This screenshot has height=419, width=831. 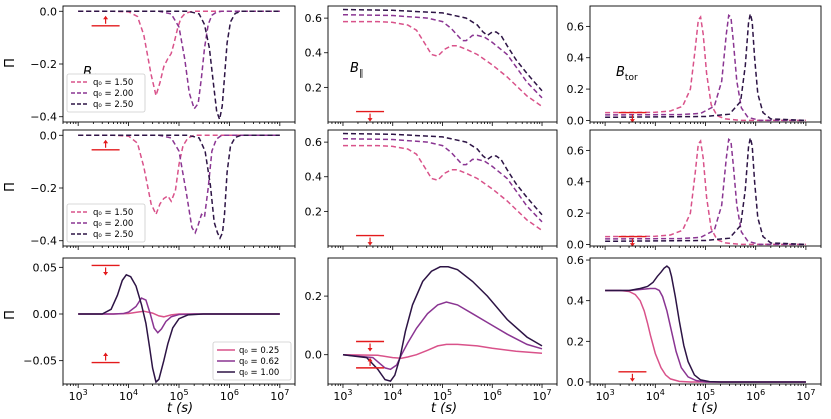 I want to click on y-tick-label: 0.00, so click(x=45, y=314).